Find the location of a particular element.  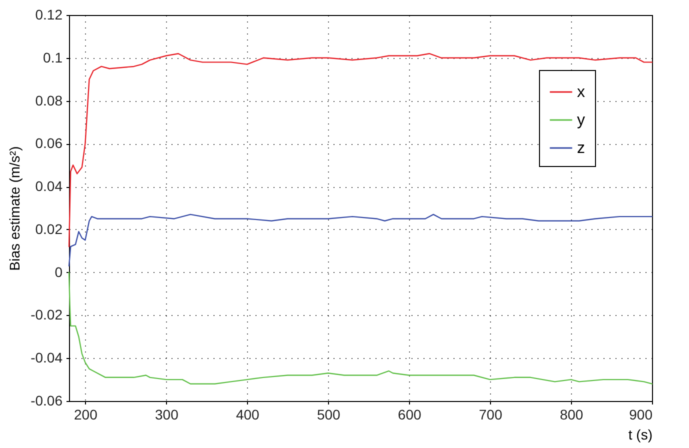

line-series is located at coordinates (360, 240).